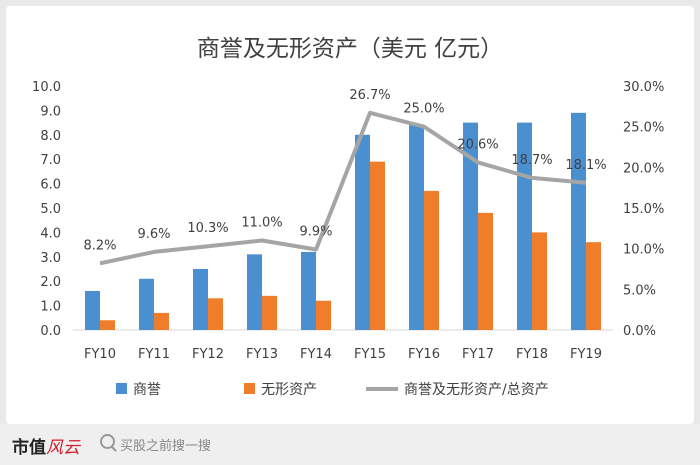 This screenshot has width=700, height=465. I want to click on legend-swatch-intangible, so click(249, 388).